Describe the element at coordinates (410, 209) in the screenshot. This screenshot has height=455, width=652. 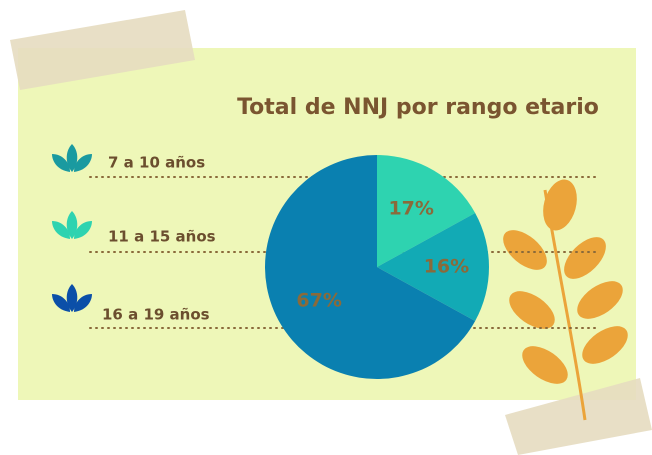
I see `value-label: 17%` at that location.